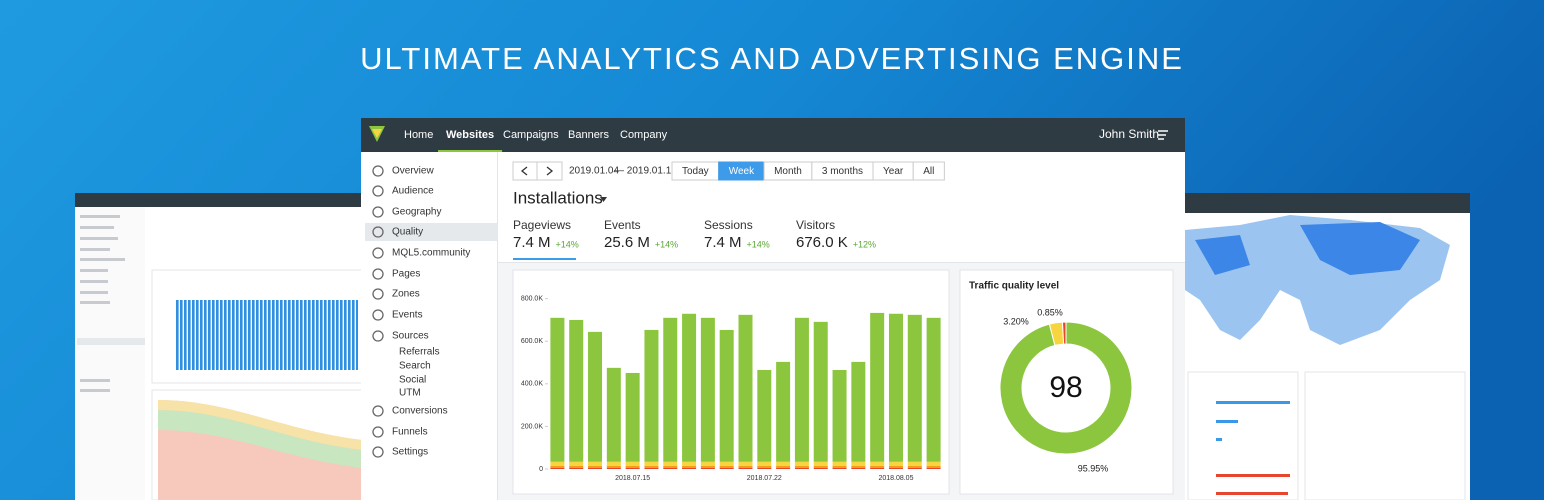 The image size is (1544, 500). I want to click on nav-item: Home, so click(418, 135).